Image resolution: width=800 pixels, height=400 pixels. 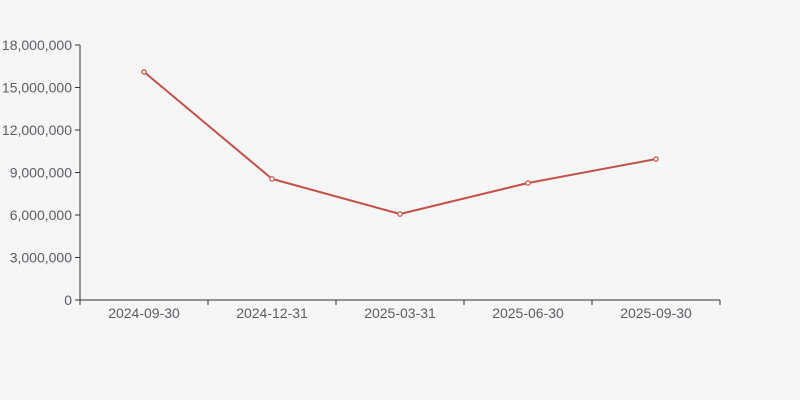 What do you see at coordinates (41, 215) in the screenshot?
I see `y-axis-tick-label: 6,000,000` at bounding box center [41, 215].